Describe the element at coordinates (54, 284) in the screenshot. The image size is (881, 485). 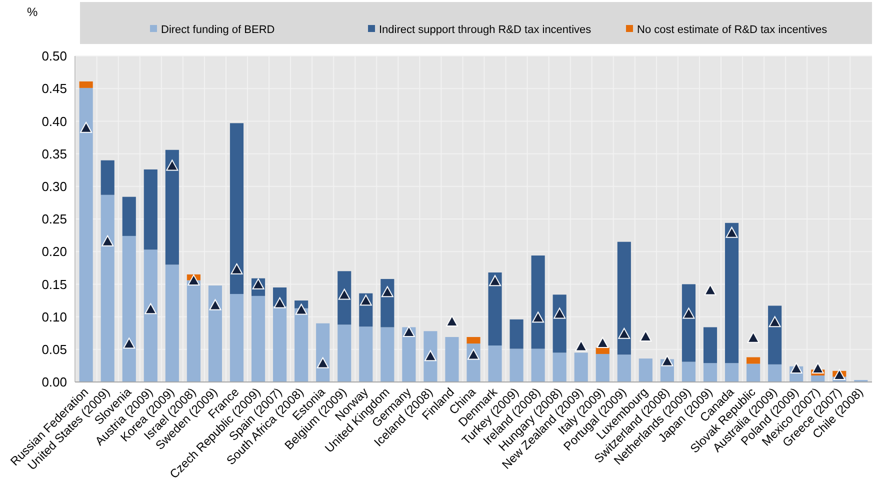
I see `y-tick-label: 0.15` at that location.